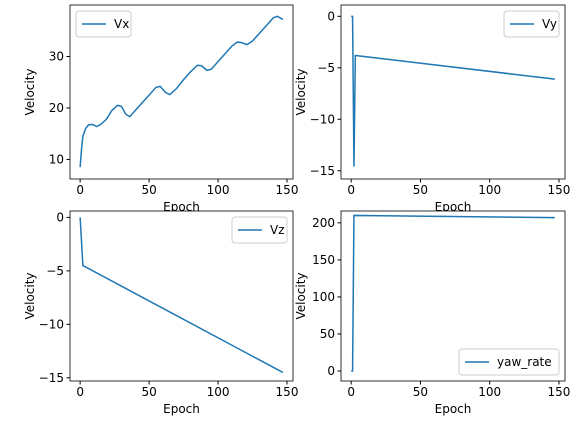 This screenshot has width=583, height=432. Describe the element at coordinates (277, 230) in the screenshot. I see `legend-label: Vz` at that location.